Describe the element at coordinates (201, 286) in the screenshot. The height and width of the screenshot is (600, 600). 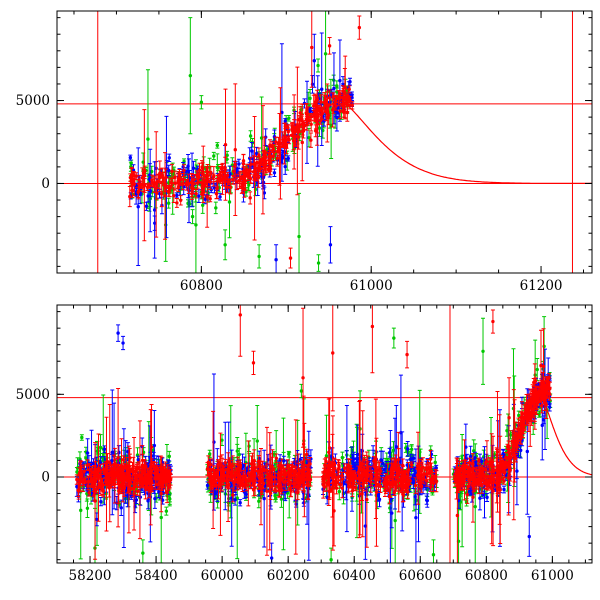
I see `x-tick-label: 60800` at that location.